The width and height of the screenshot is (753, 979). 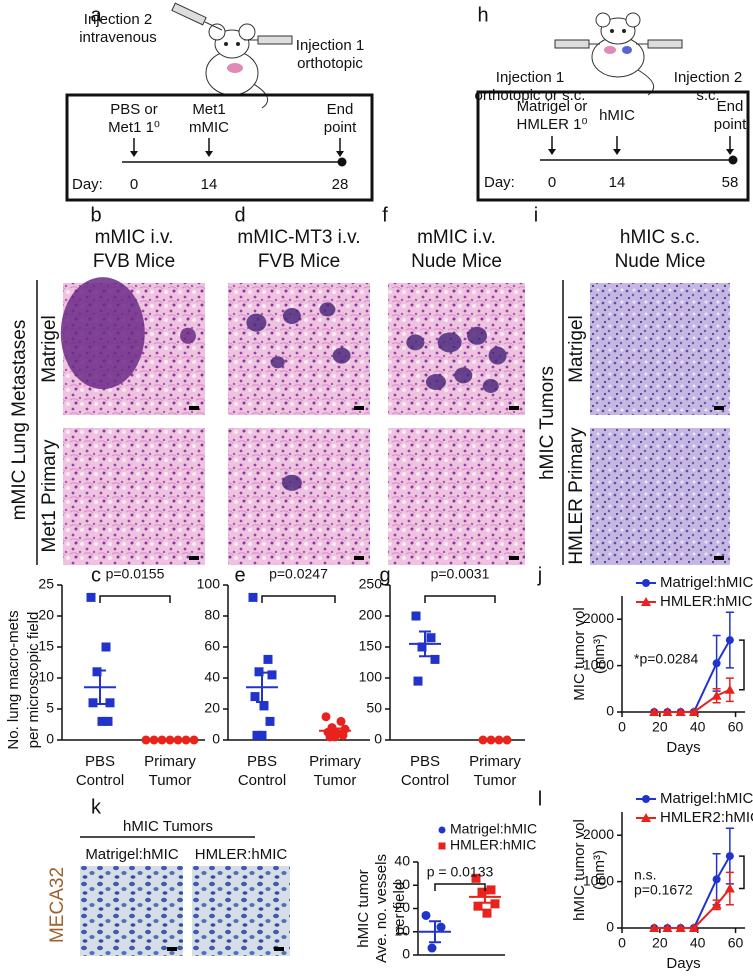 I want to click on injection-label: s.c., so click(x=707, y=95).